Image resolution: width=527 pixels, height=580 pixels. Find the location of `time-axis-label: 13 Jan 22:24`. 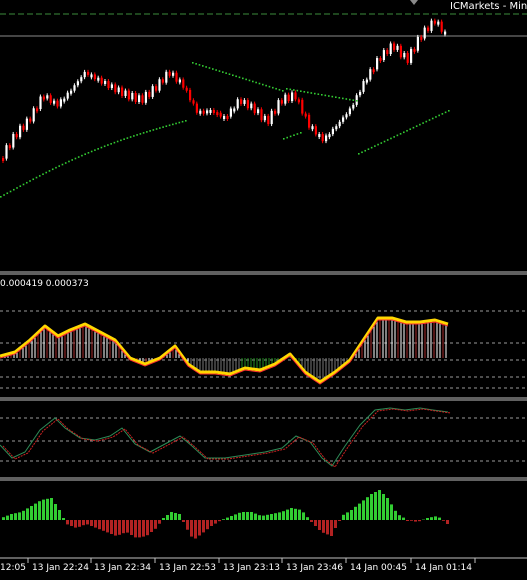

time-axis-label: 13 Jan 22:24 is located at coordinates (60, 568).